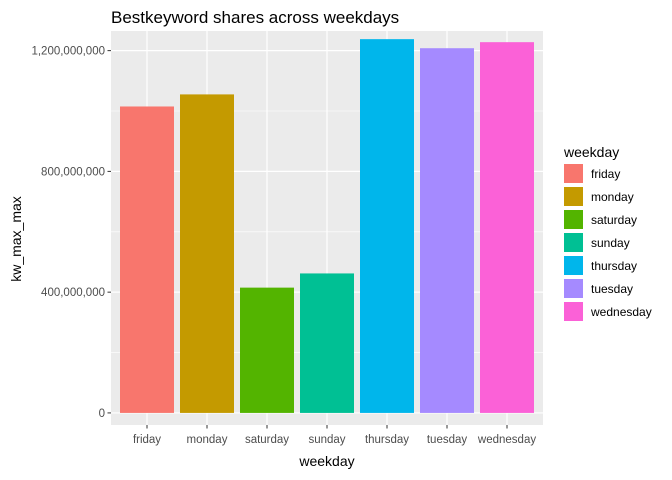  What do you see at coordinates (73, 293) in the screenshot?
I see `y-tick-label: 400,000,000` at bounding box center [73, 293].